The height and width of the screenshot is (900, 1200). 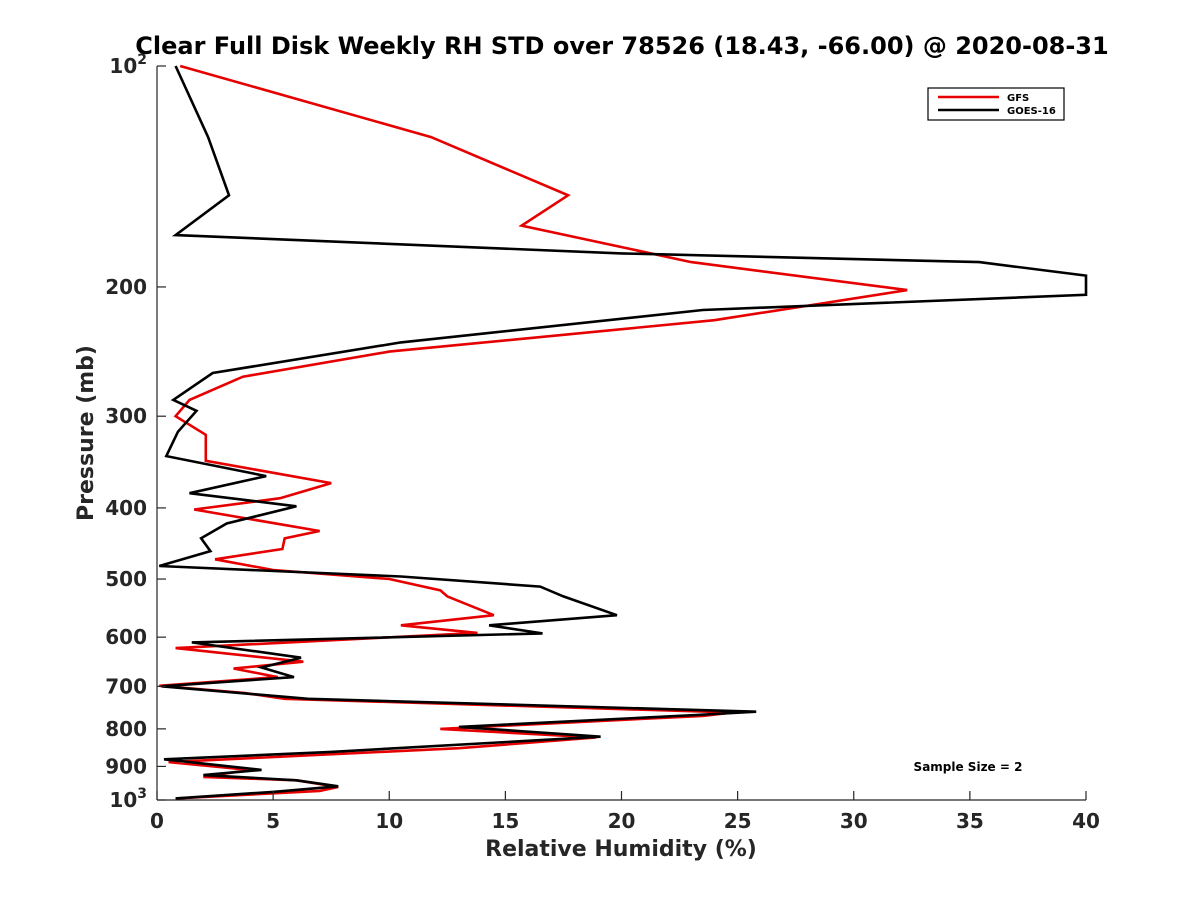 I want to click on x-tick-label: 25, so click(x=738, y=821).